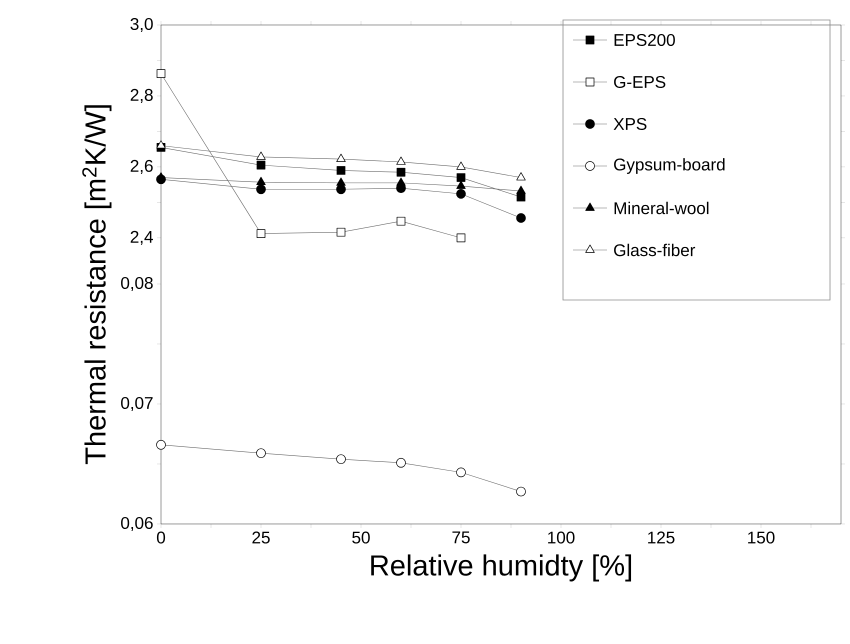  I want to click on y-tick-label: 2,4, so click(141, 237).